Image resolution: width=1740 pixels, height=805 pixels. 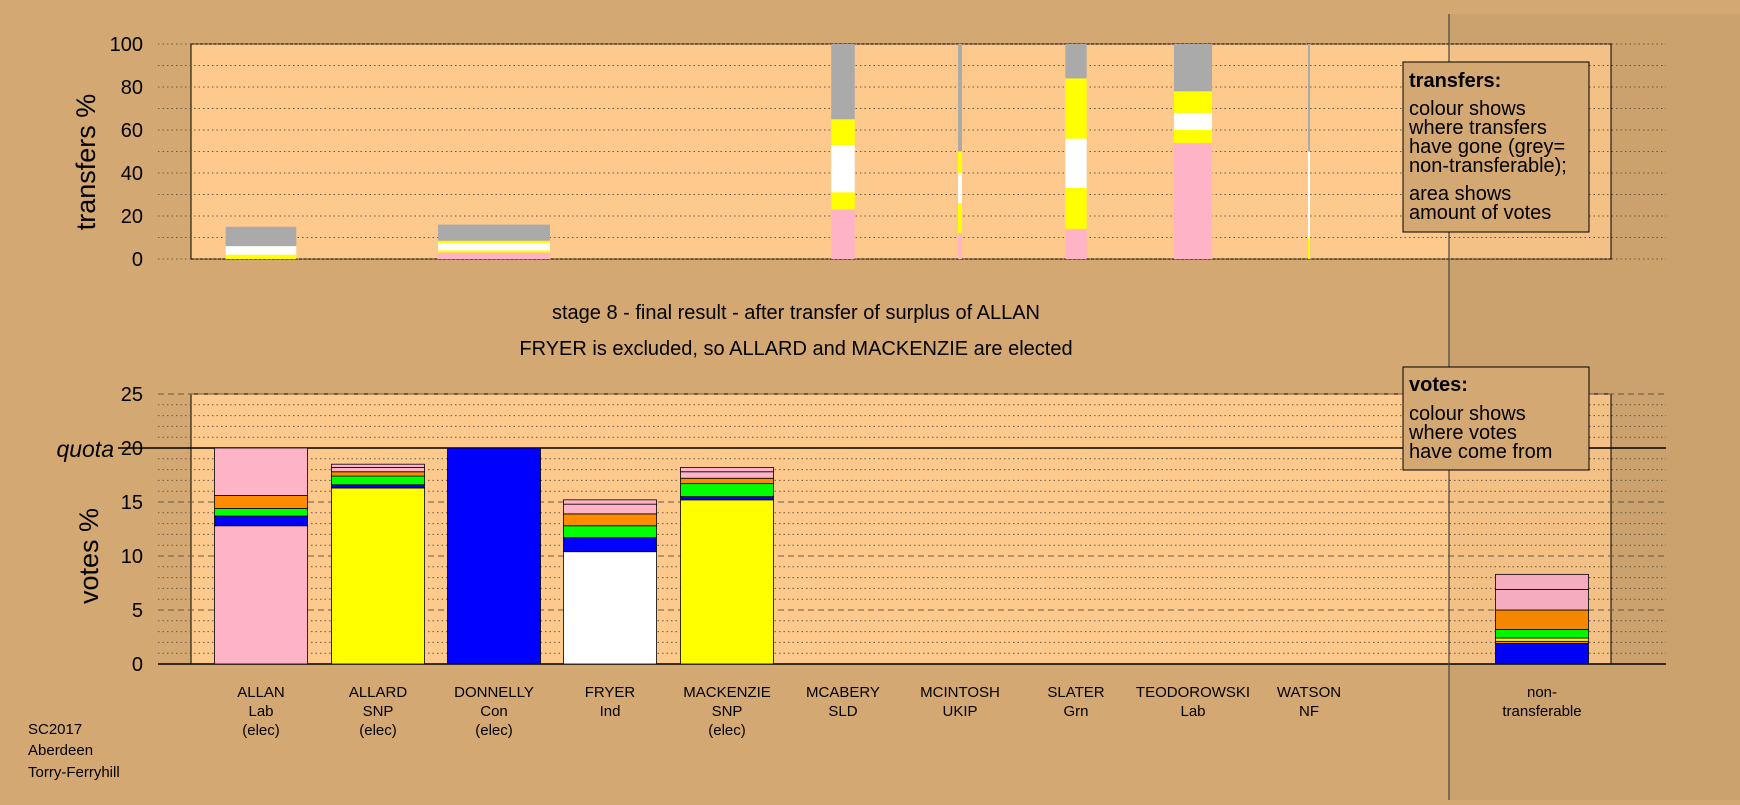 I want to click on transfers-legend-line-2: where transfers, so click(x=1477, y=128).